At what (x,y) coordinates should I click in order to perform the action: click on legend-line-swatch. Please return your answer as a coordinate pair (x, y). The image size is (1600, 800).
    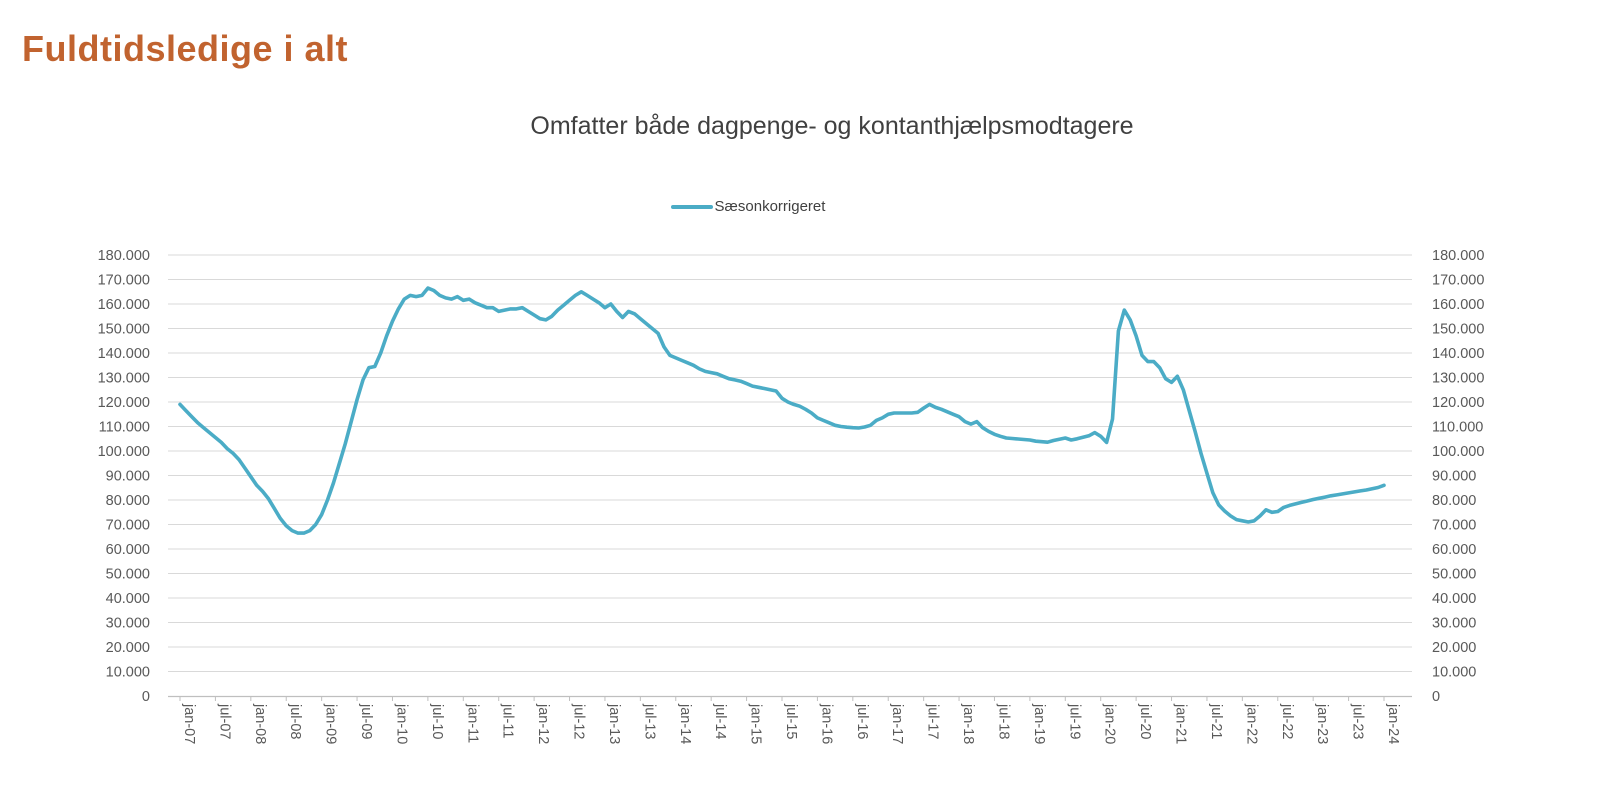
    Looking at the image, I should click on (691, 206).